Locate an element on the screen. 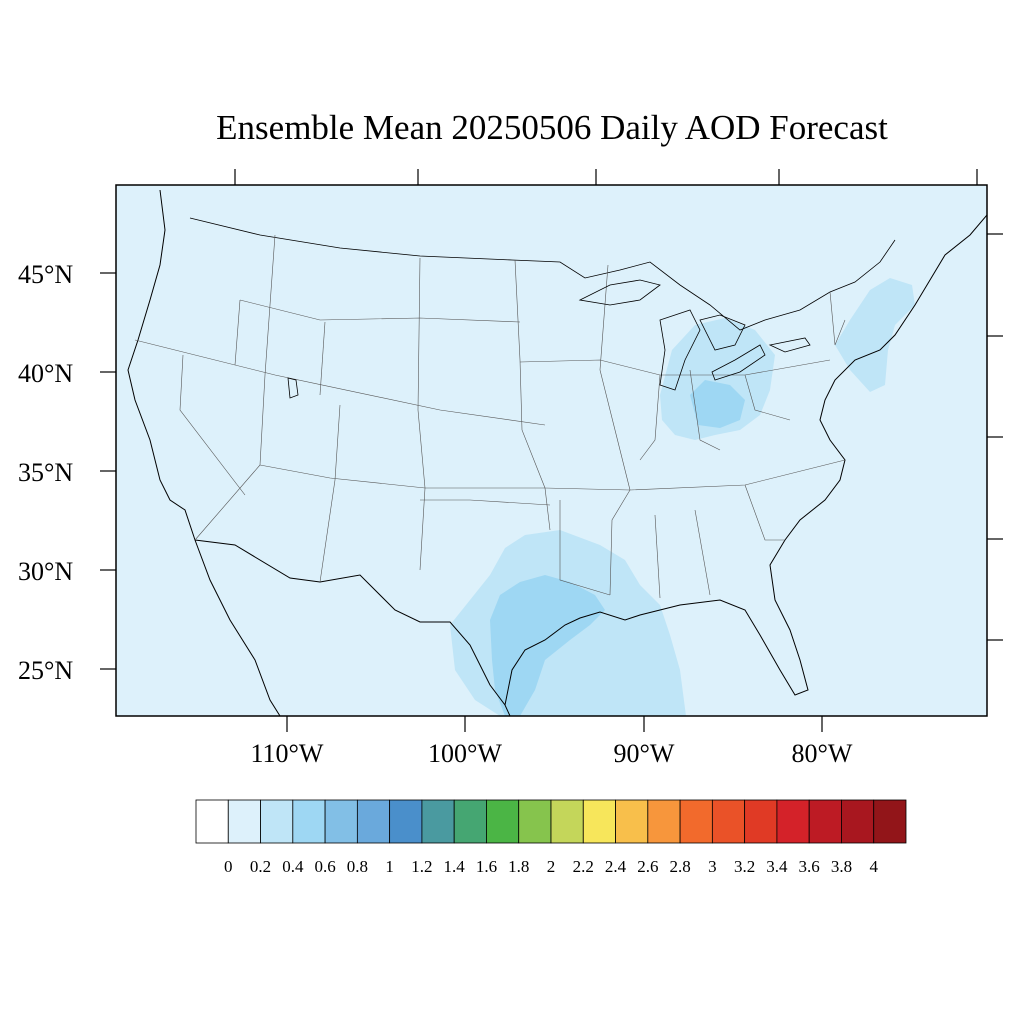 The height and width of the screenshot is (1024, 1024). colorbar-label: 3 is located at coordinates (712, 866).